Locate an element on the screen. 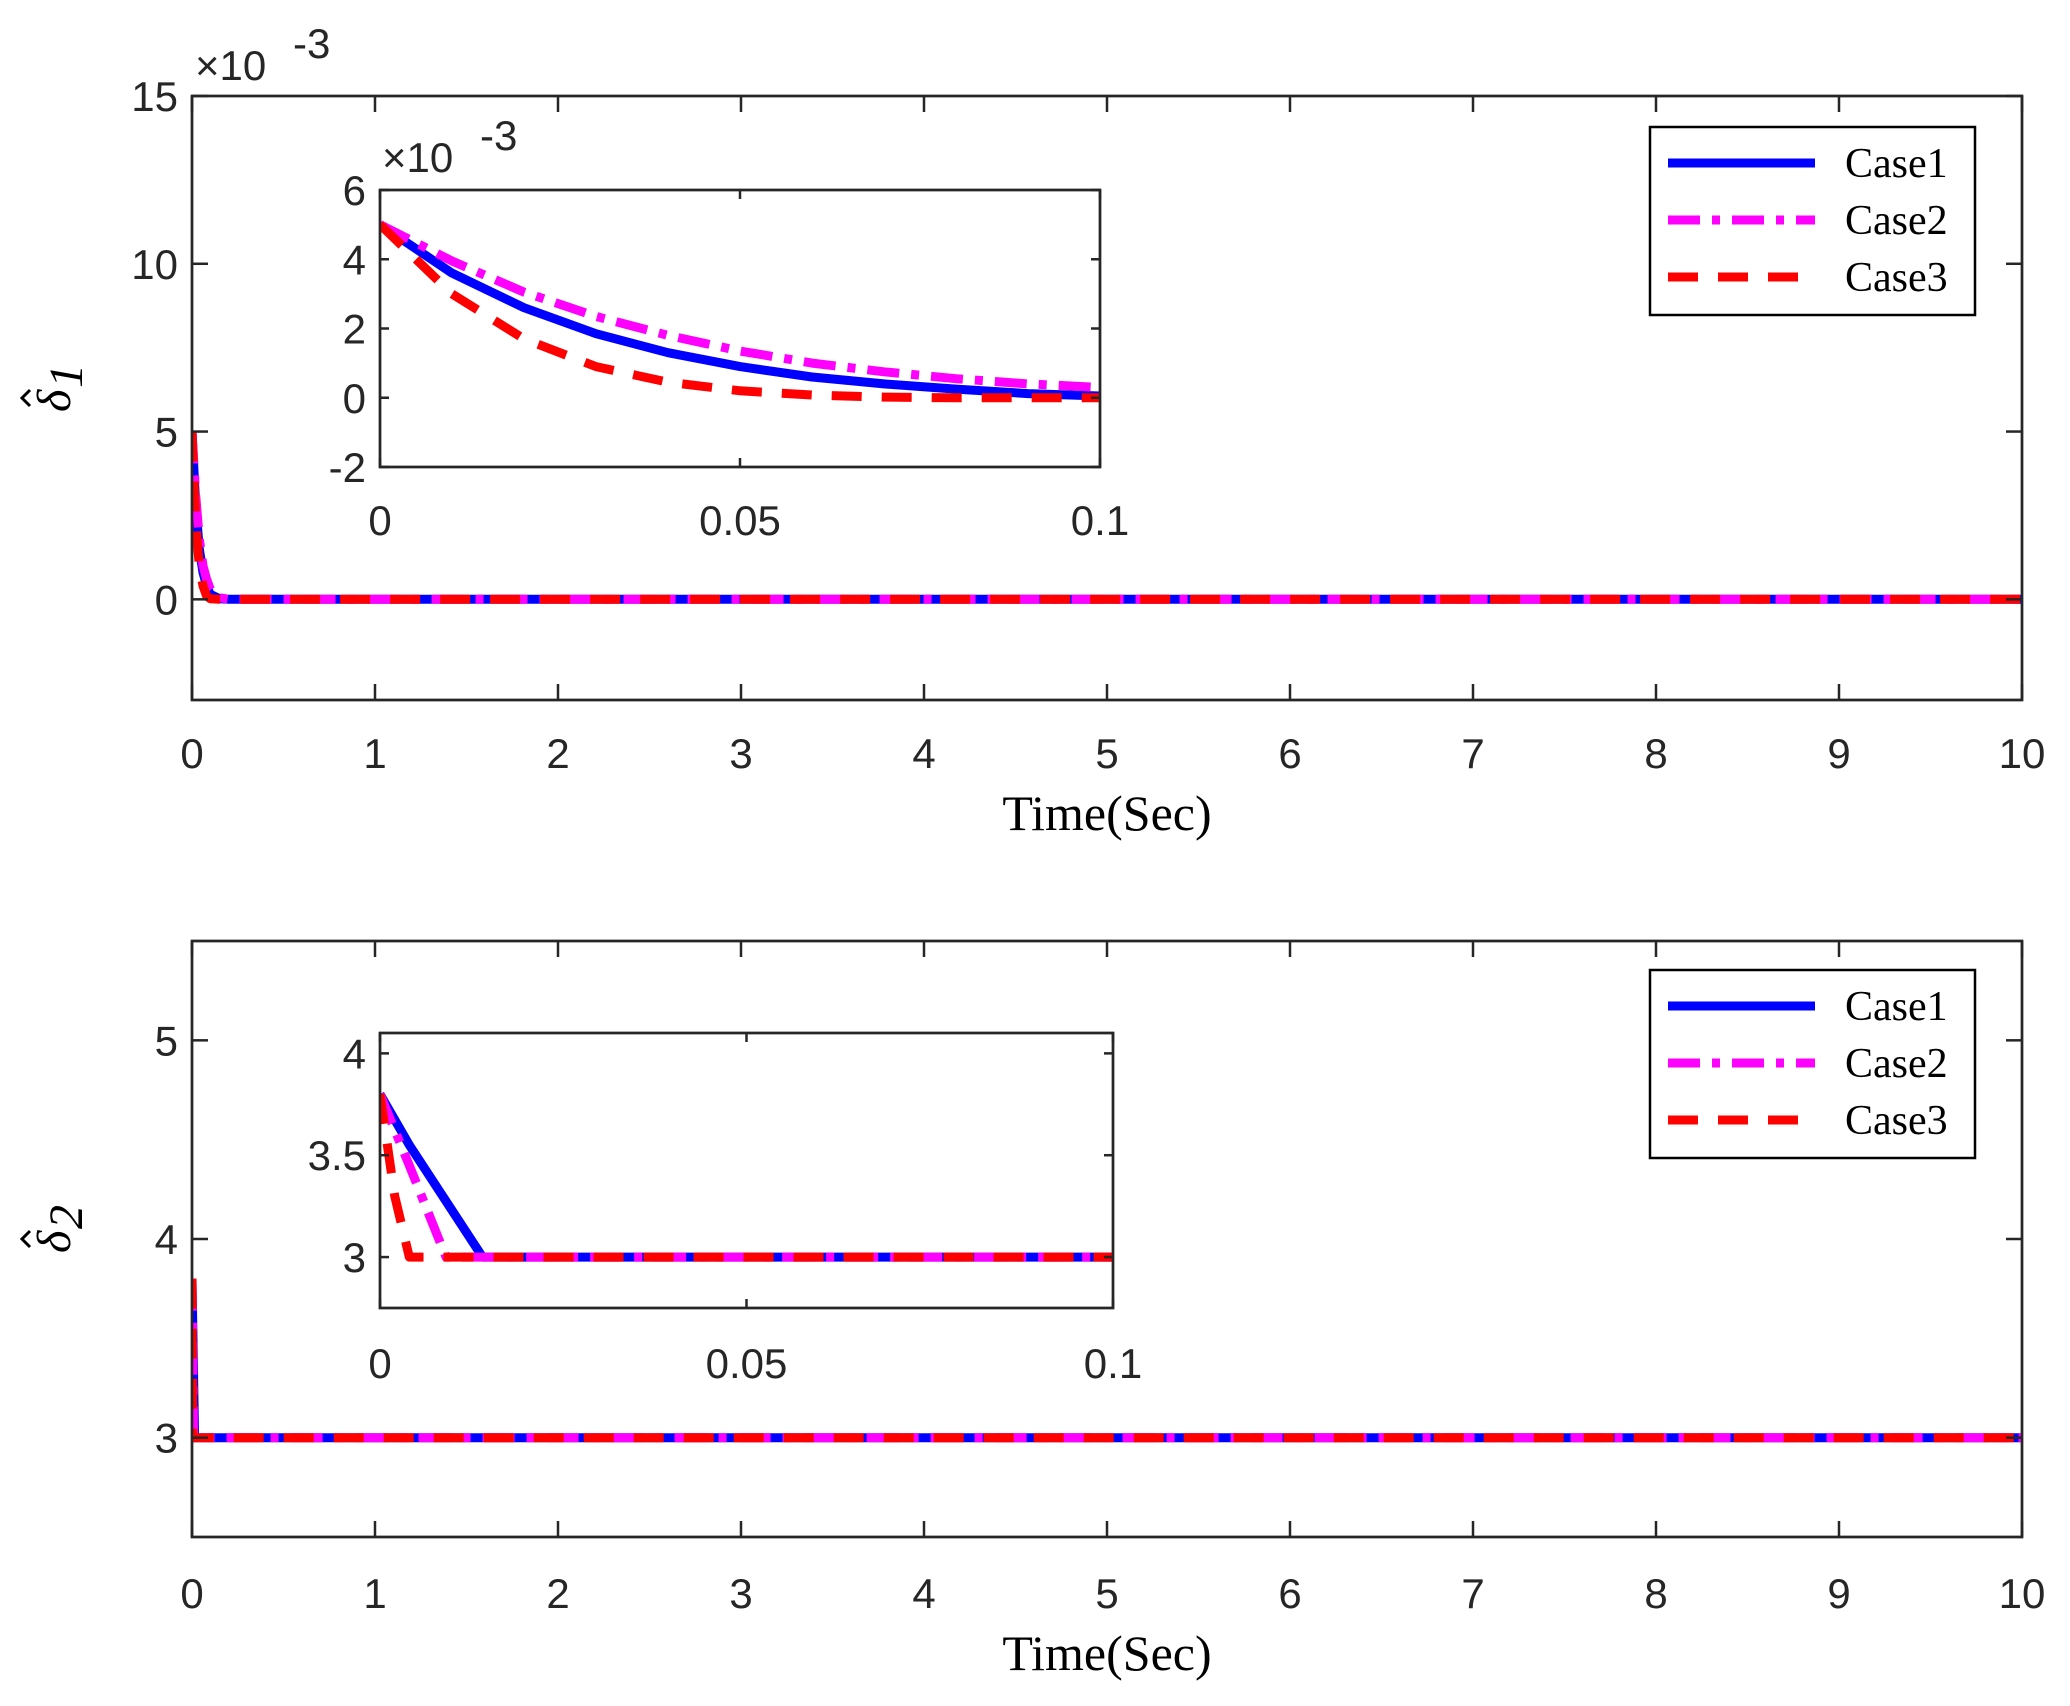 The image size is (2070, 1706). delta2-inset-axes: 0 0.05 0.1 3 3.5 4 is located at coordinates (725, 1208).